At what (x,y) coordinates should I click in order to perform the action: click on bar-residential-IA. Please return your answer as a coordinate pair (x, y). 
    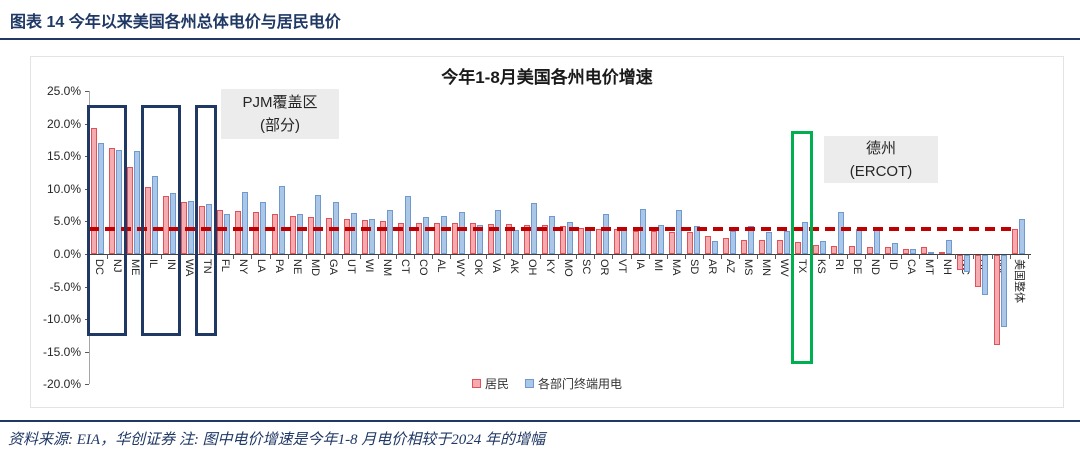
    Looking at the image, I should click on (635, 242).